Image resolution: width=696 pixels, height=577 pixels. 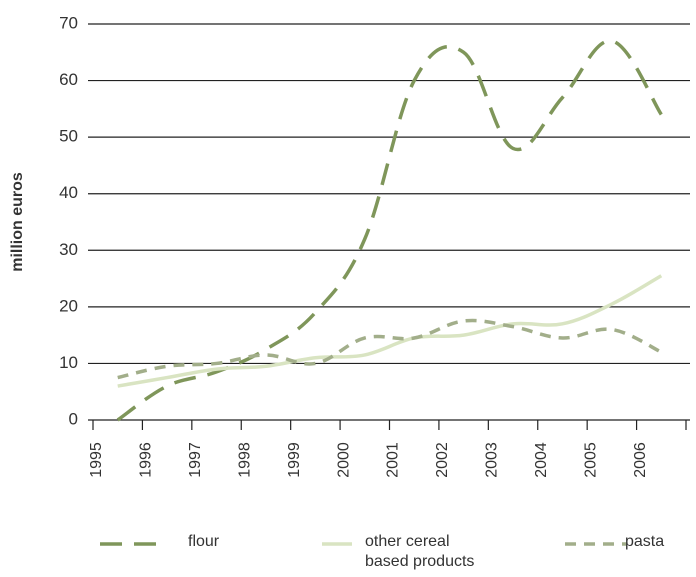 I want to click on series-line, so click(x=390, y=349).